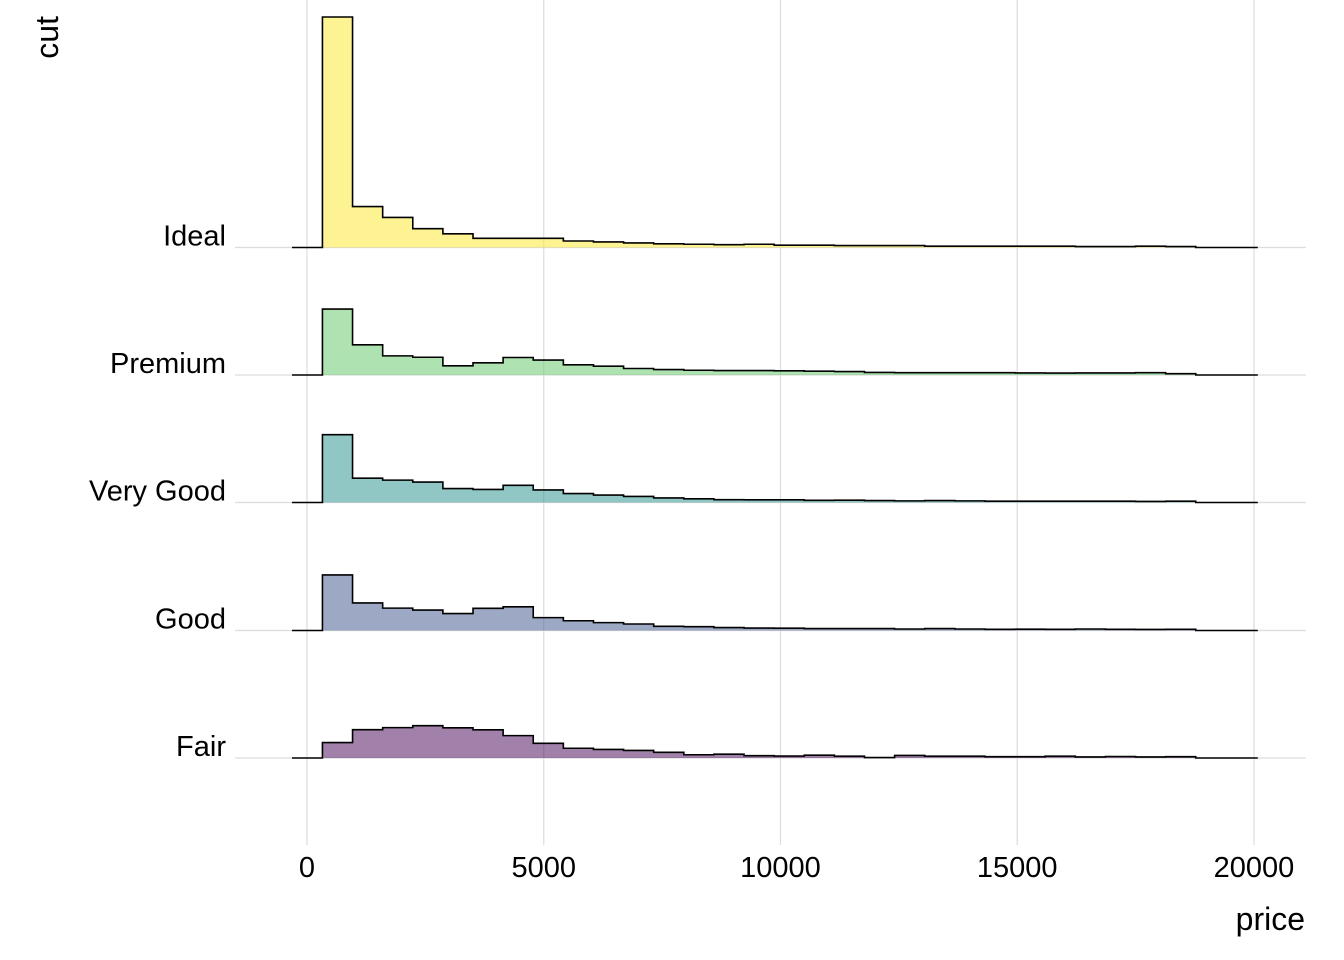 Image resolution: width=1344 pixels, height=960 pixels. What do you see at coordinates (759, 741) in the screenshot?
I see `ridge-fill-fair` at bounding box center [759, 741].